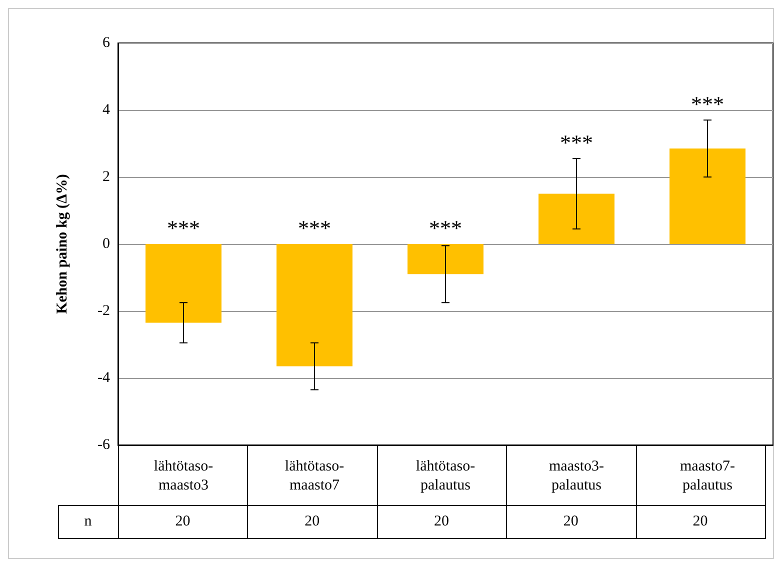  Describe the element at coordinates (184, 476) in the screenshot. I see `x-tick-label: lähtötaso-maasto3` at that location.